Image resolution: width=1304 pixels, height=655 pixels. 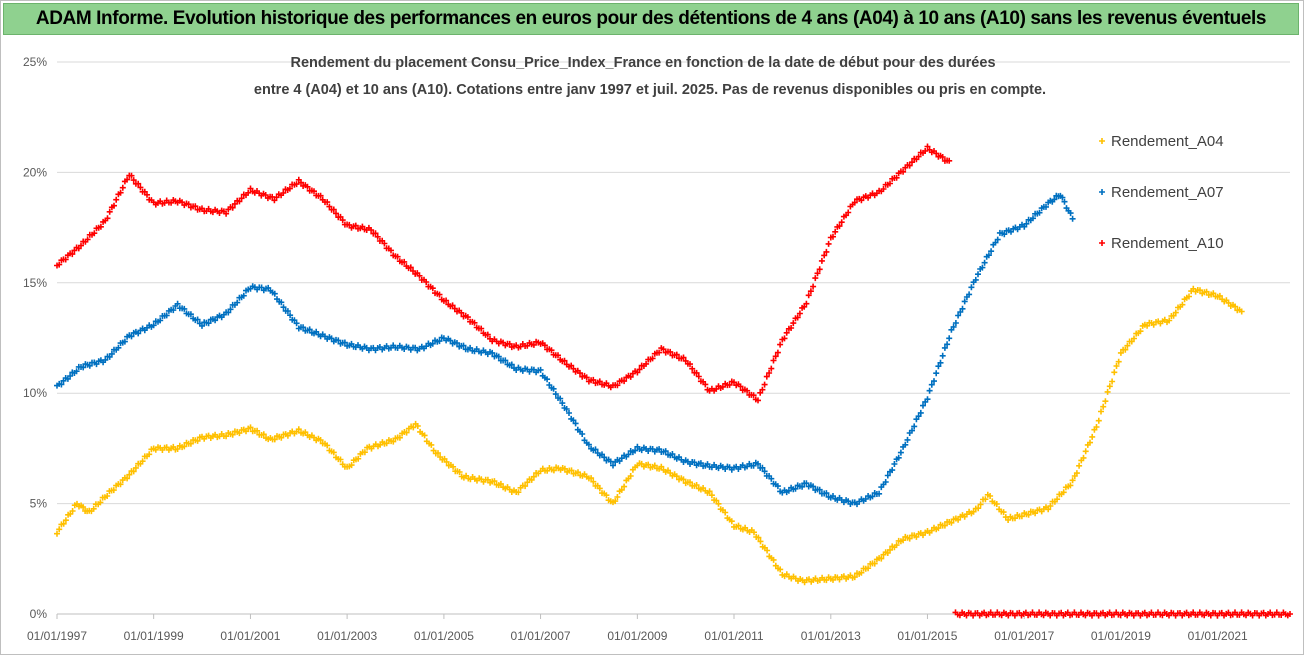 What do you see at coordinates (35, 172) in the screenshot?
I see `y-tick-label: 20%` at bounding box center [35, 172].